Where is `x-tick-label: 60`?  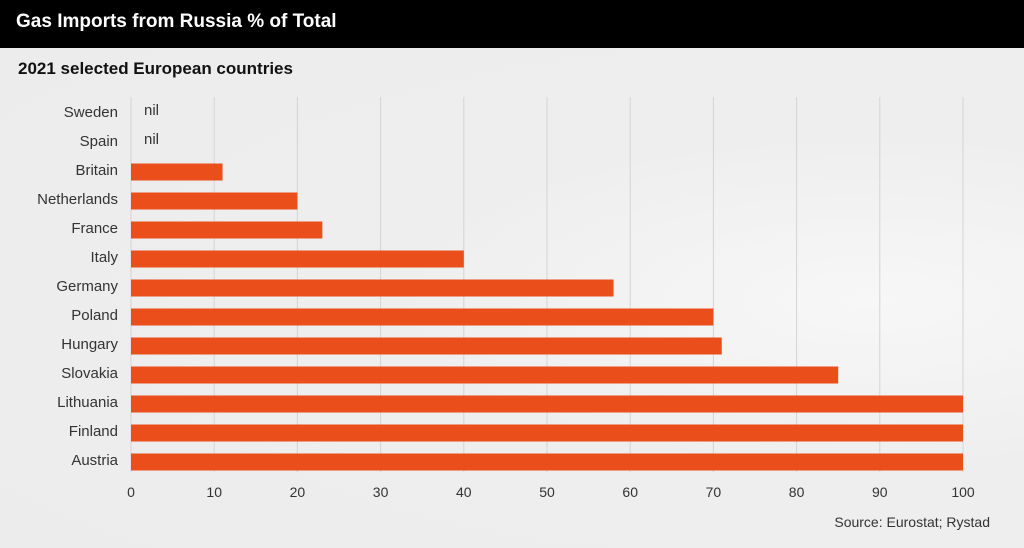
x-tick-label: 60 is located at coordinates (630, 492).